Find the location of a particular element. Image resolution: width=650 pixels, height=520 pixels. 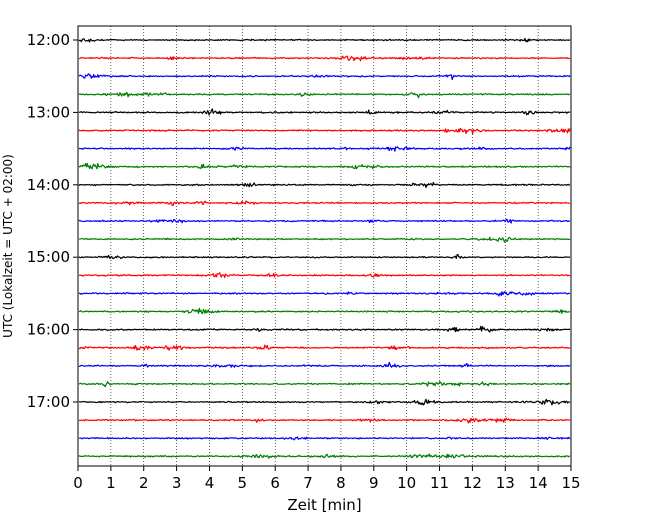

x-tick-label: 12 is located at coordinates (472, 483).